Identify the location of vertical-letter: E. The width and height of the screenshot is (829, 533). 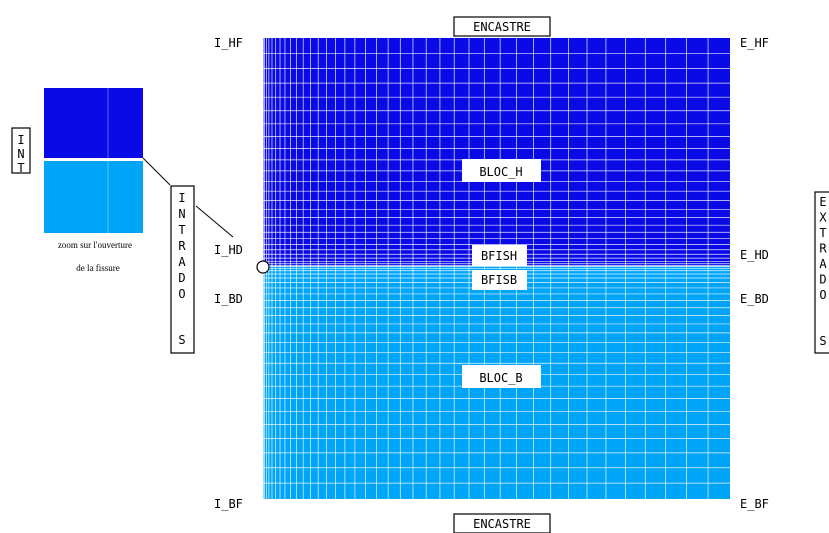
(822, 202).